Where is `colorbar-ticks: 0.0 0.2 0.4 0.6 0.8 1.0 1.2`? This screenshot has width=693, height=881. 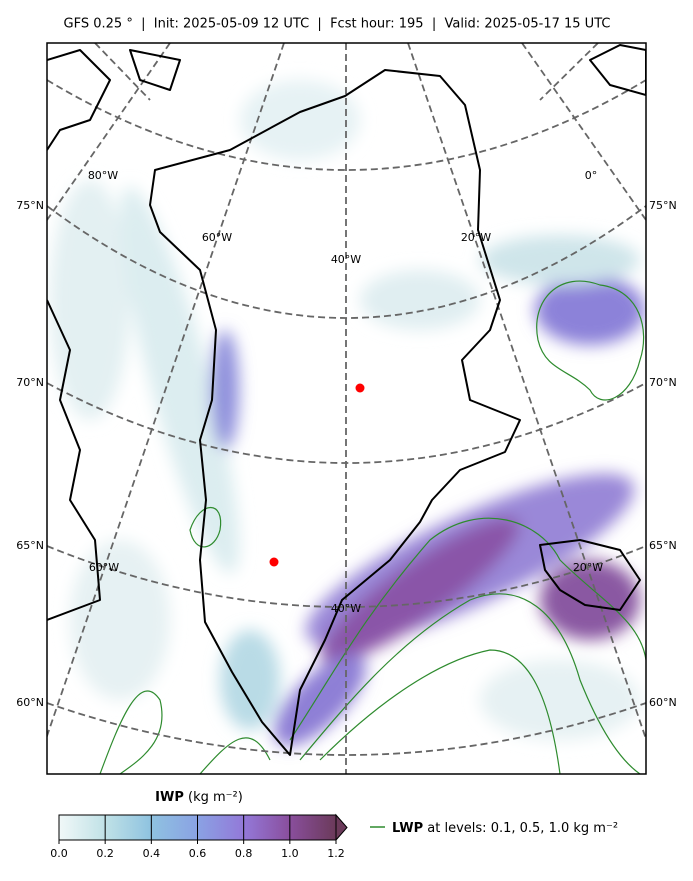
colorbar-ticks: 0.0 0.2 0.4 0.6 0.8 1.0 1.2 is located at coordinates (197, 837).